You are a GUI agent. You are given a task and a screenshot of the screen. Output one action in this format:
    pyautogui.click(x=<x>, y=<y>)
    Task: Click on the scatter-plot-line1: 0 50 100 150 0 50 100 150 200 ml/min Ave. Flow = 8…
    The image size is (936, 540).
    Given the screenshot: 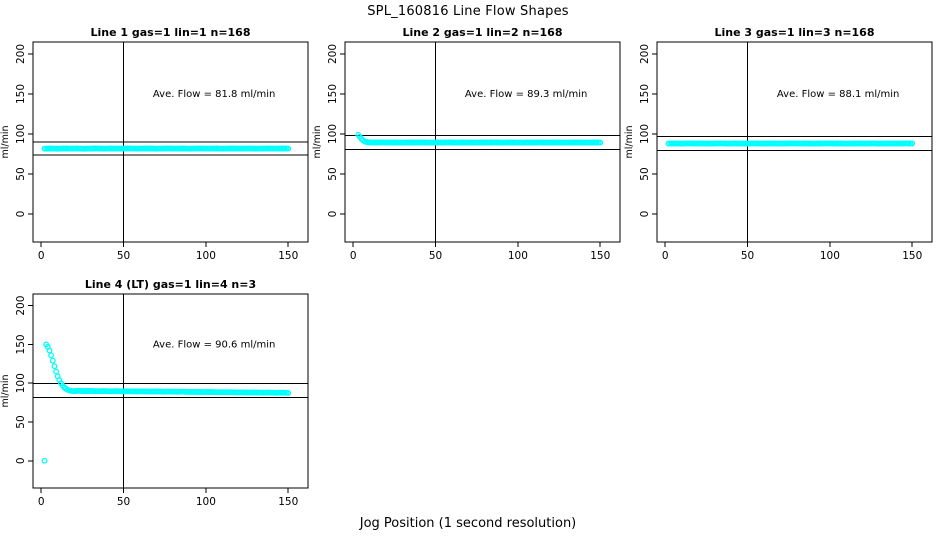 What is the action you would take?
    pyautogui.click(x=154, y=151)
    